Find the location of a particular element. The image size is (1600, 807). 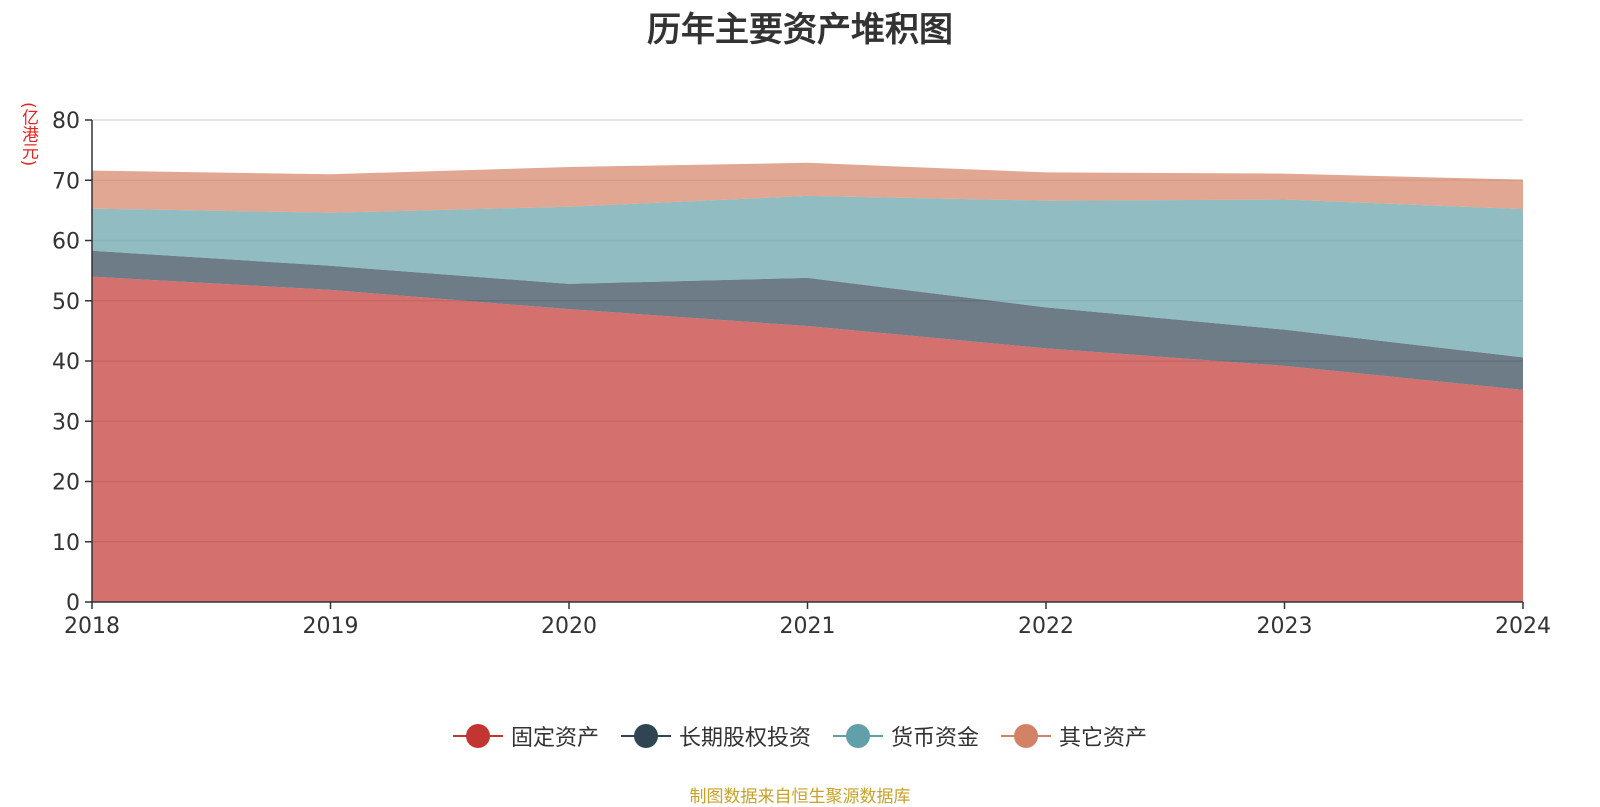

y-tick-label-4: 40 is located at coordinates (66, 362).